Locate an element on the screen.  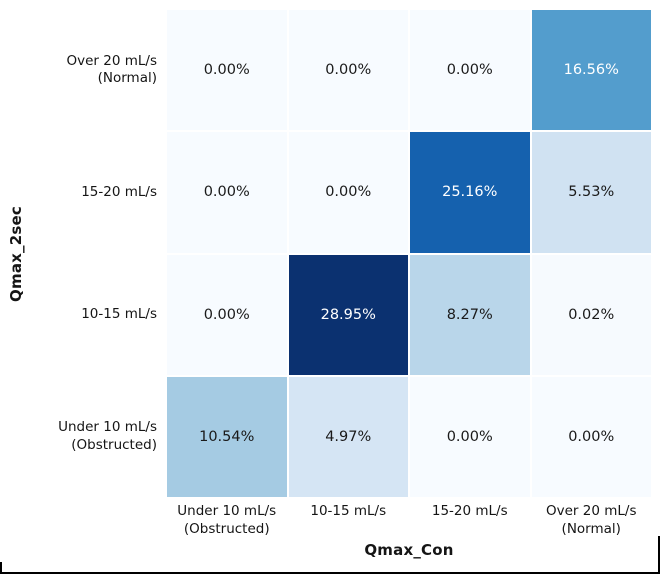
heatmap-cell: 8.27% is located at coordinates (470, 314).